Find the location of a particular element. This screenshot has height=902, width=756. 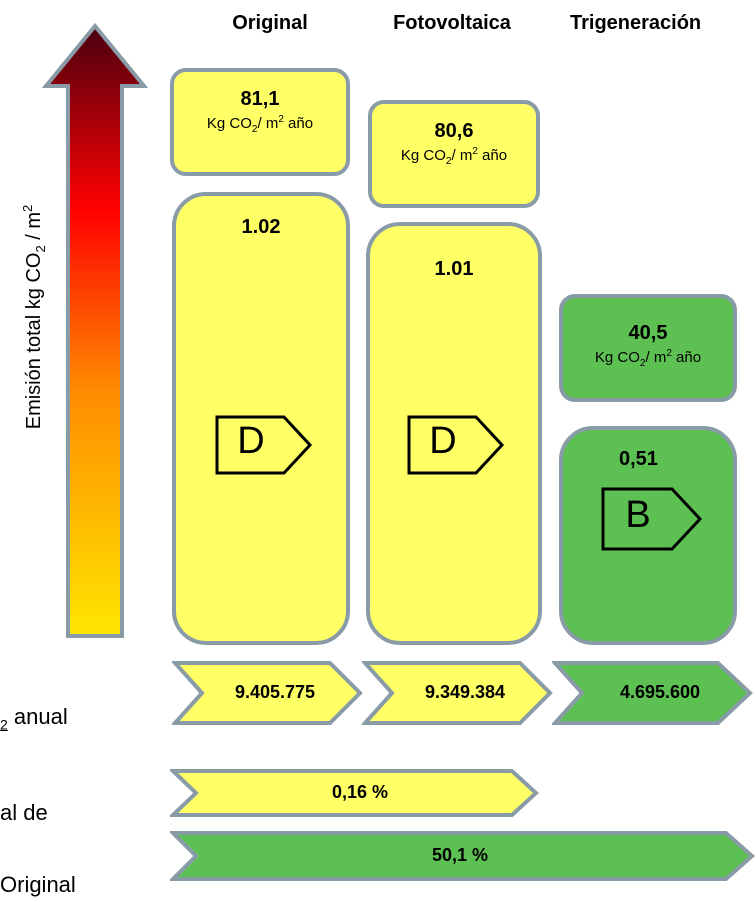

emission-box-original: 81,1 Kg CO2/ m2 año is located at coordinates (260, 122).